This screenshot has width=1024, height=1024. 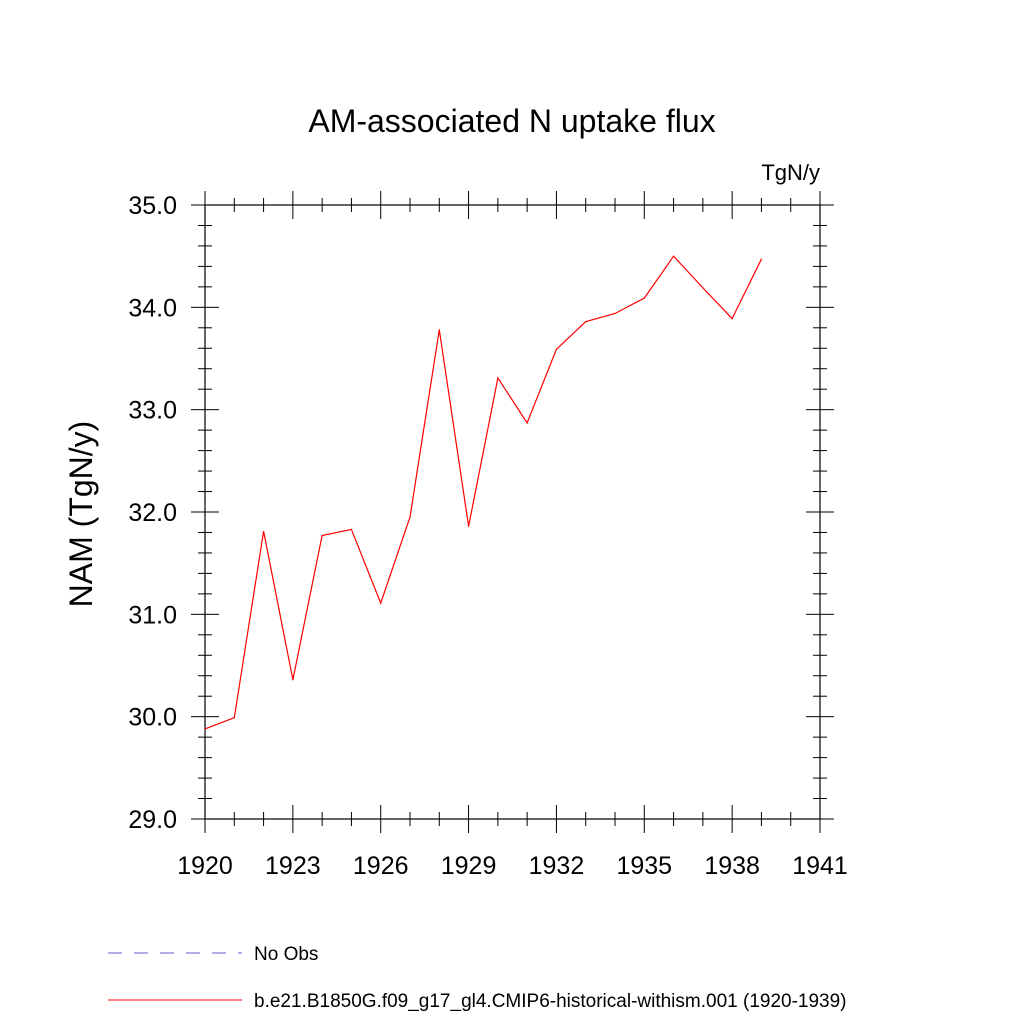 What do you see at coordinates (512, 866) in the screenshot?
I see `x-tick-labels: 1920 1923 1926 1929 1932 1935 1938 1941` at bounding box center [512, 866].